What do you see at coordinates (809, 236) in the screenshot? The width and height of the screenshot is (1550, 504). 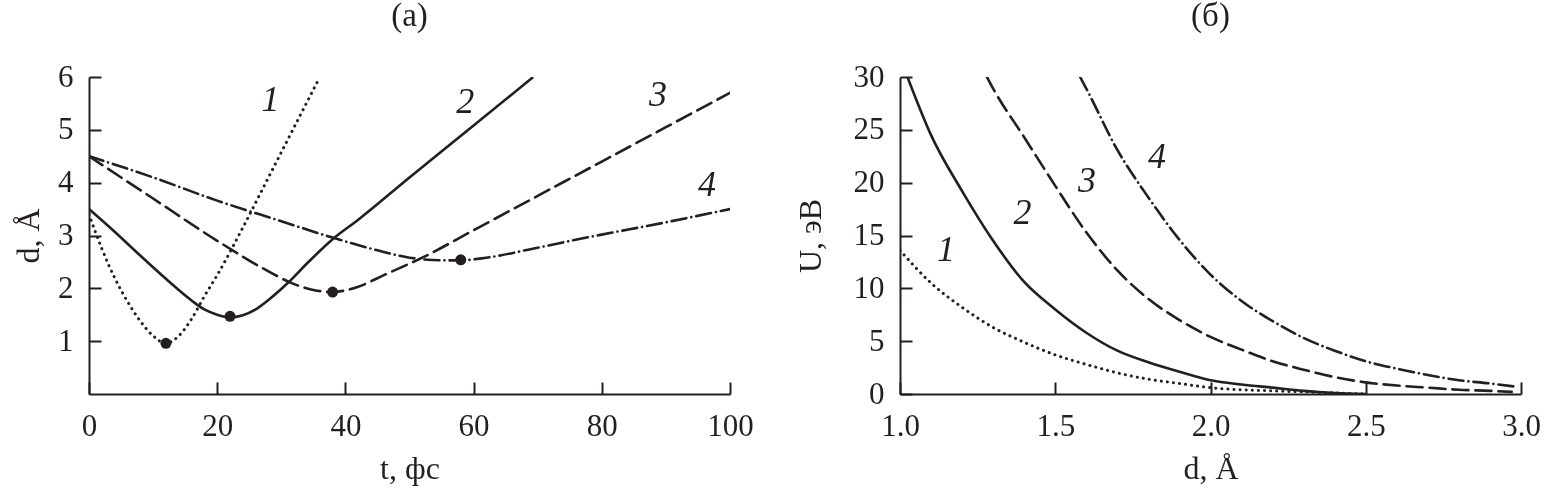 I see `y-axis-title: U, эВ` at bounding box center [809, 236].